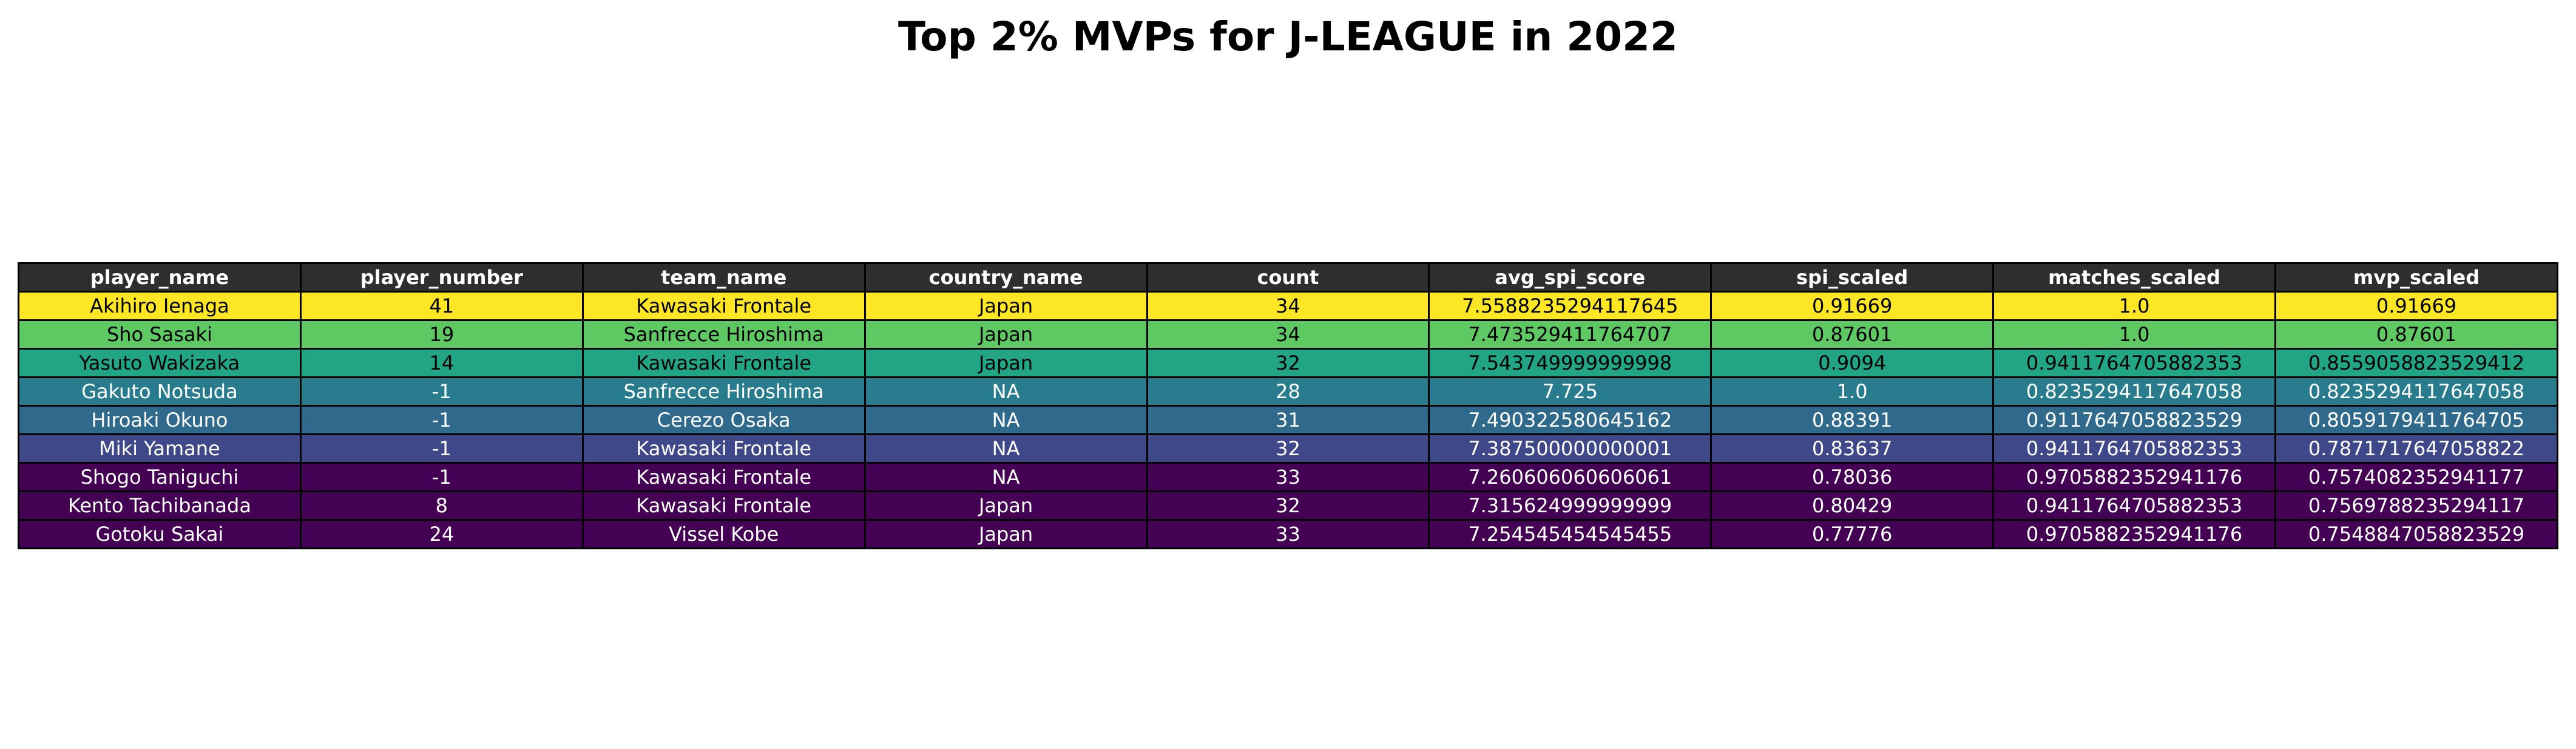  Describe the element at coordinates (160, 420) in the screenshot. I see `table-cell-player-name: Hiroaki Okuno` at that location.